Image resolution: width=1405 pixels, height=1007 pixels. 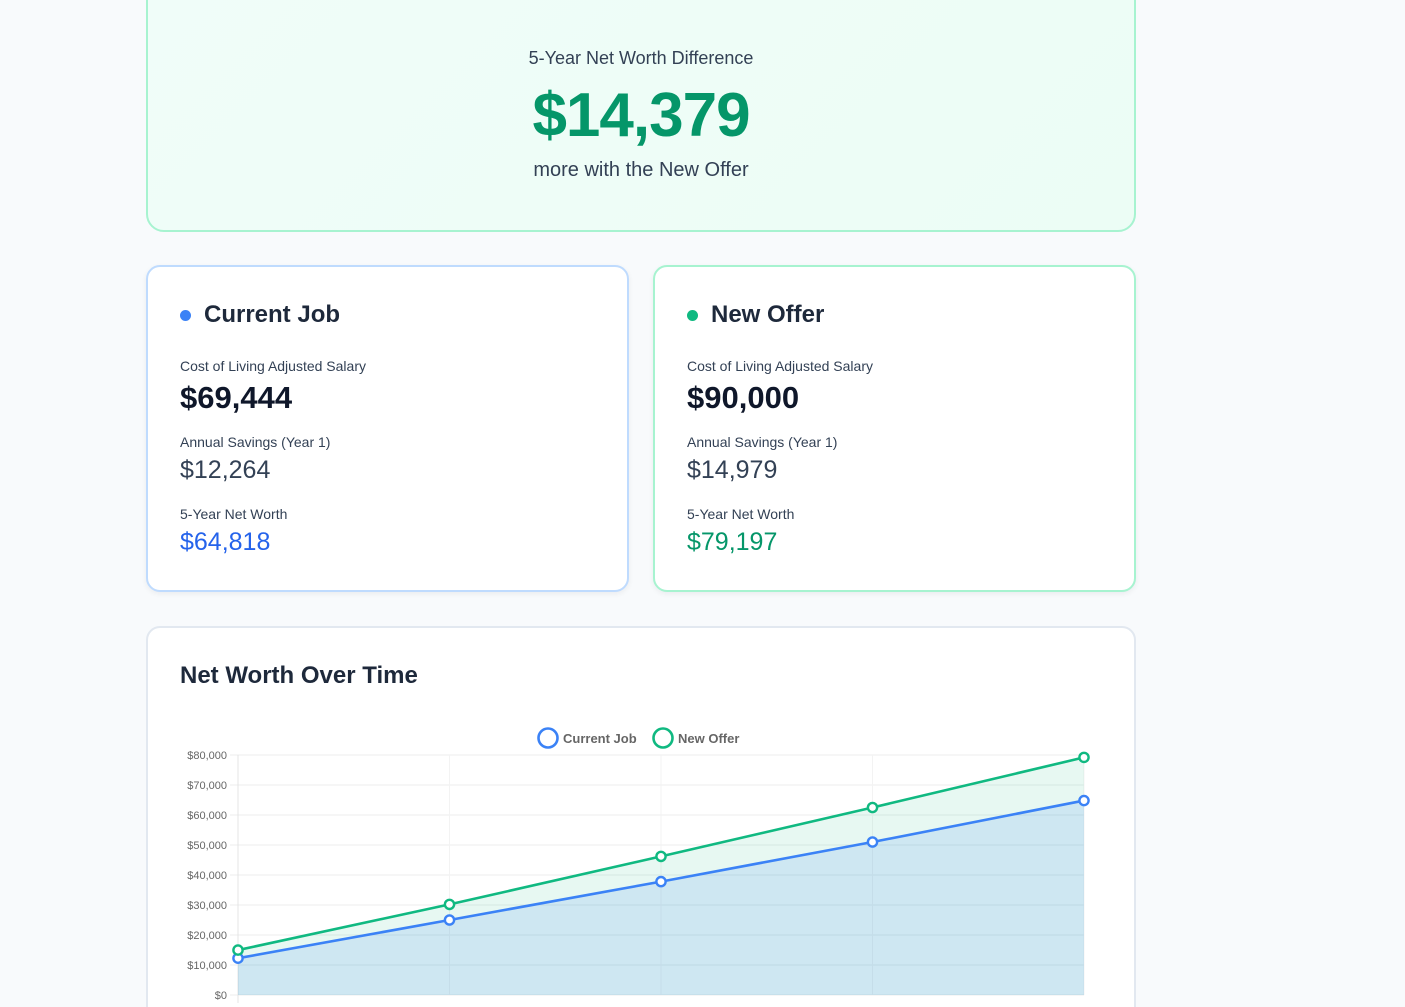 What do you see at coordinates (741, 514) in the screenshot?
I see `offer-networth-label: 5-Year Net Worth` at bounding box center [741, 514].